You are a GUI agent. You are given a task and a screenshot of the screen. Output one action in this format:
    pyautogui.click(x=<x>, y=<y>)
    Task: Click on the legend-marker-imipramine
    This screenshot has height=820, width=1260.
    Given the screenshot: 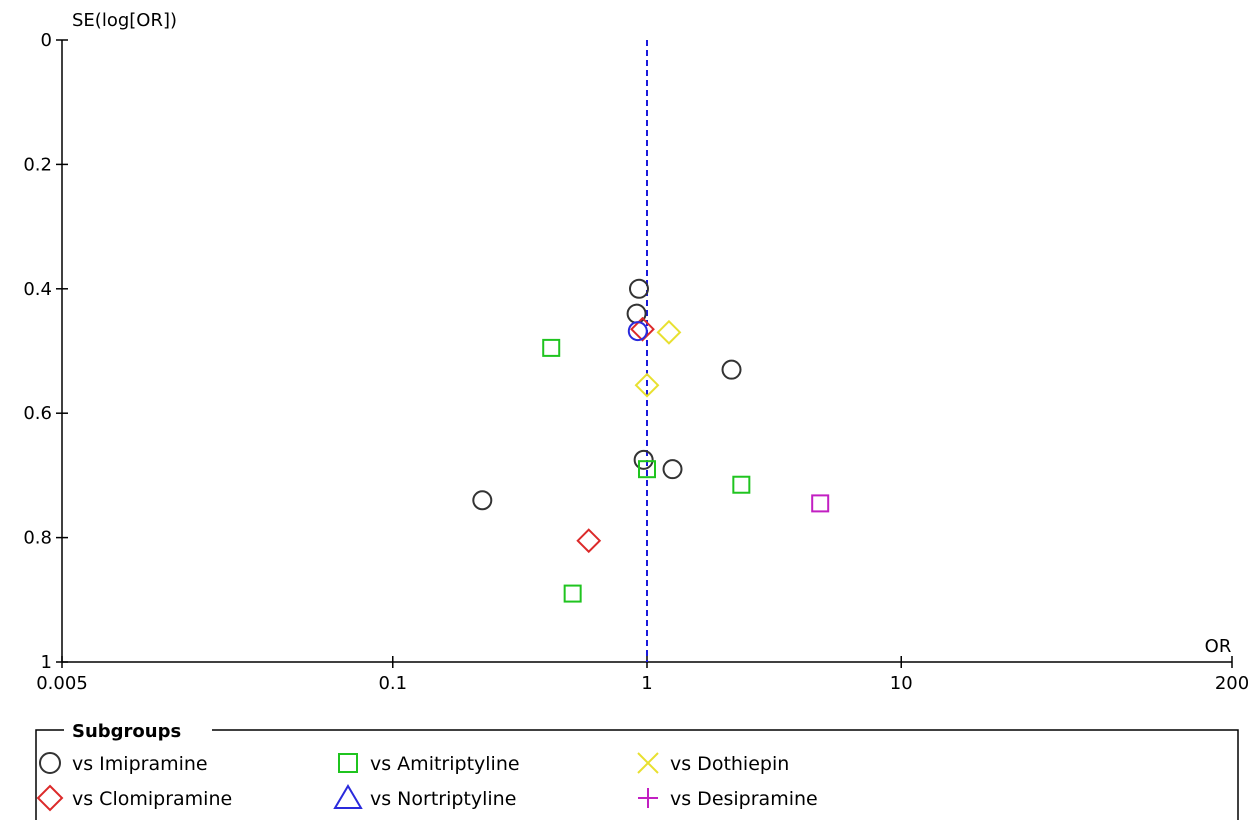 What is the action you would take?
    pyautogui.click(x=50, y=763)
    